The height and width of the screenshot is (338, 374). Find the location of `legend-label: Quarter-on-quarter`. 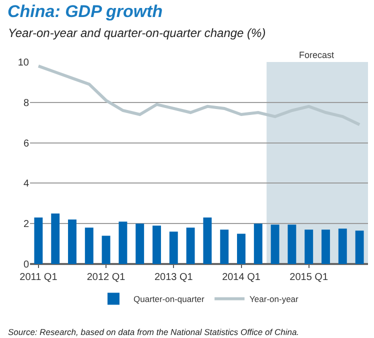

legend-label: Quarter-on-quarter is located at coordinates (169, 299).